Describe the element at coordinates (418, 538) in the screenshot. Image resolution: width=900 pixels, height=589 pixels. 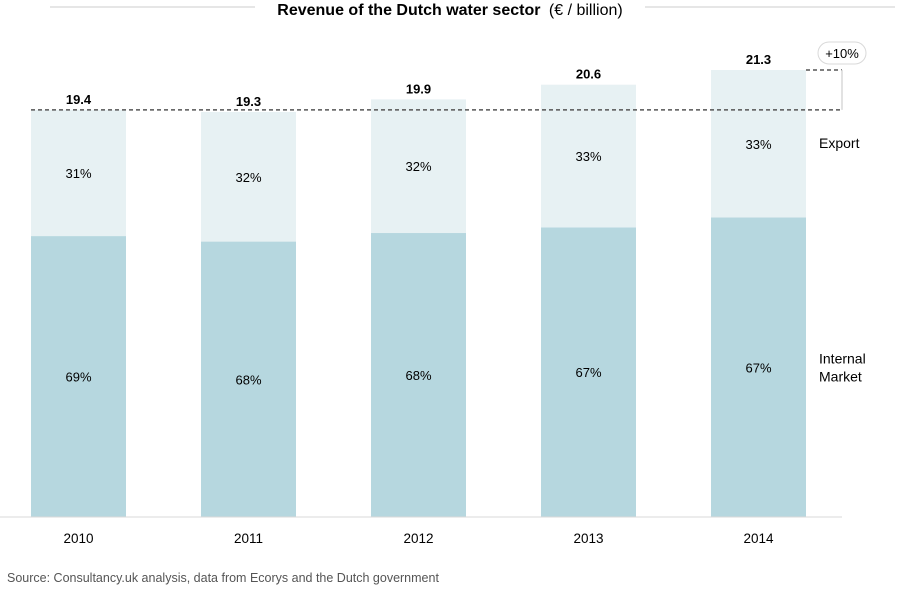
I see `x-tick-2012: 2012` at that location.